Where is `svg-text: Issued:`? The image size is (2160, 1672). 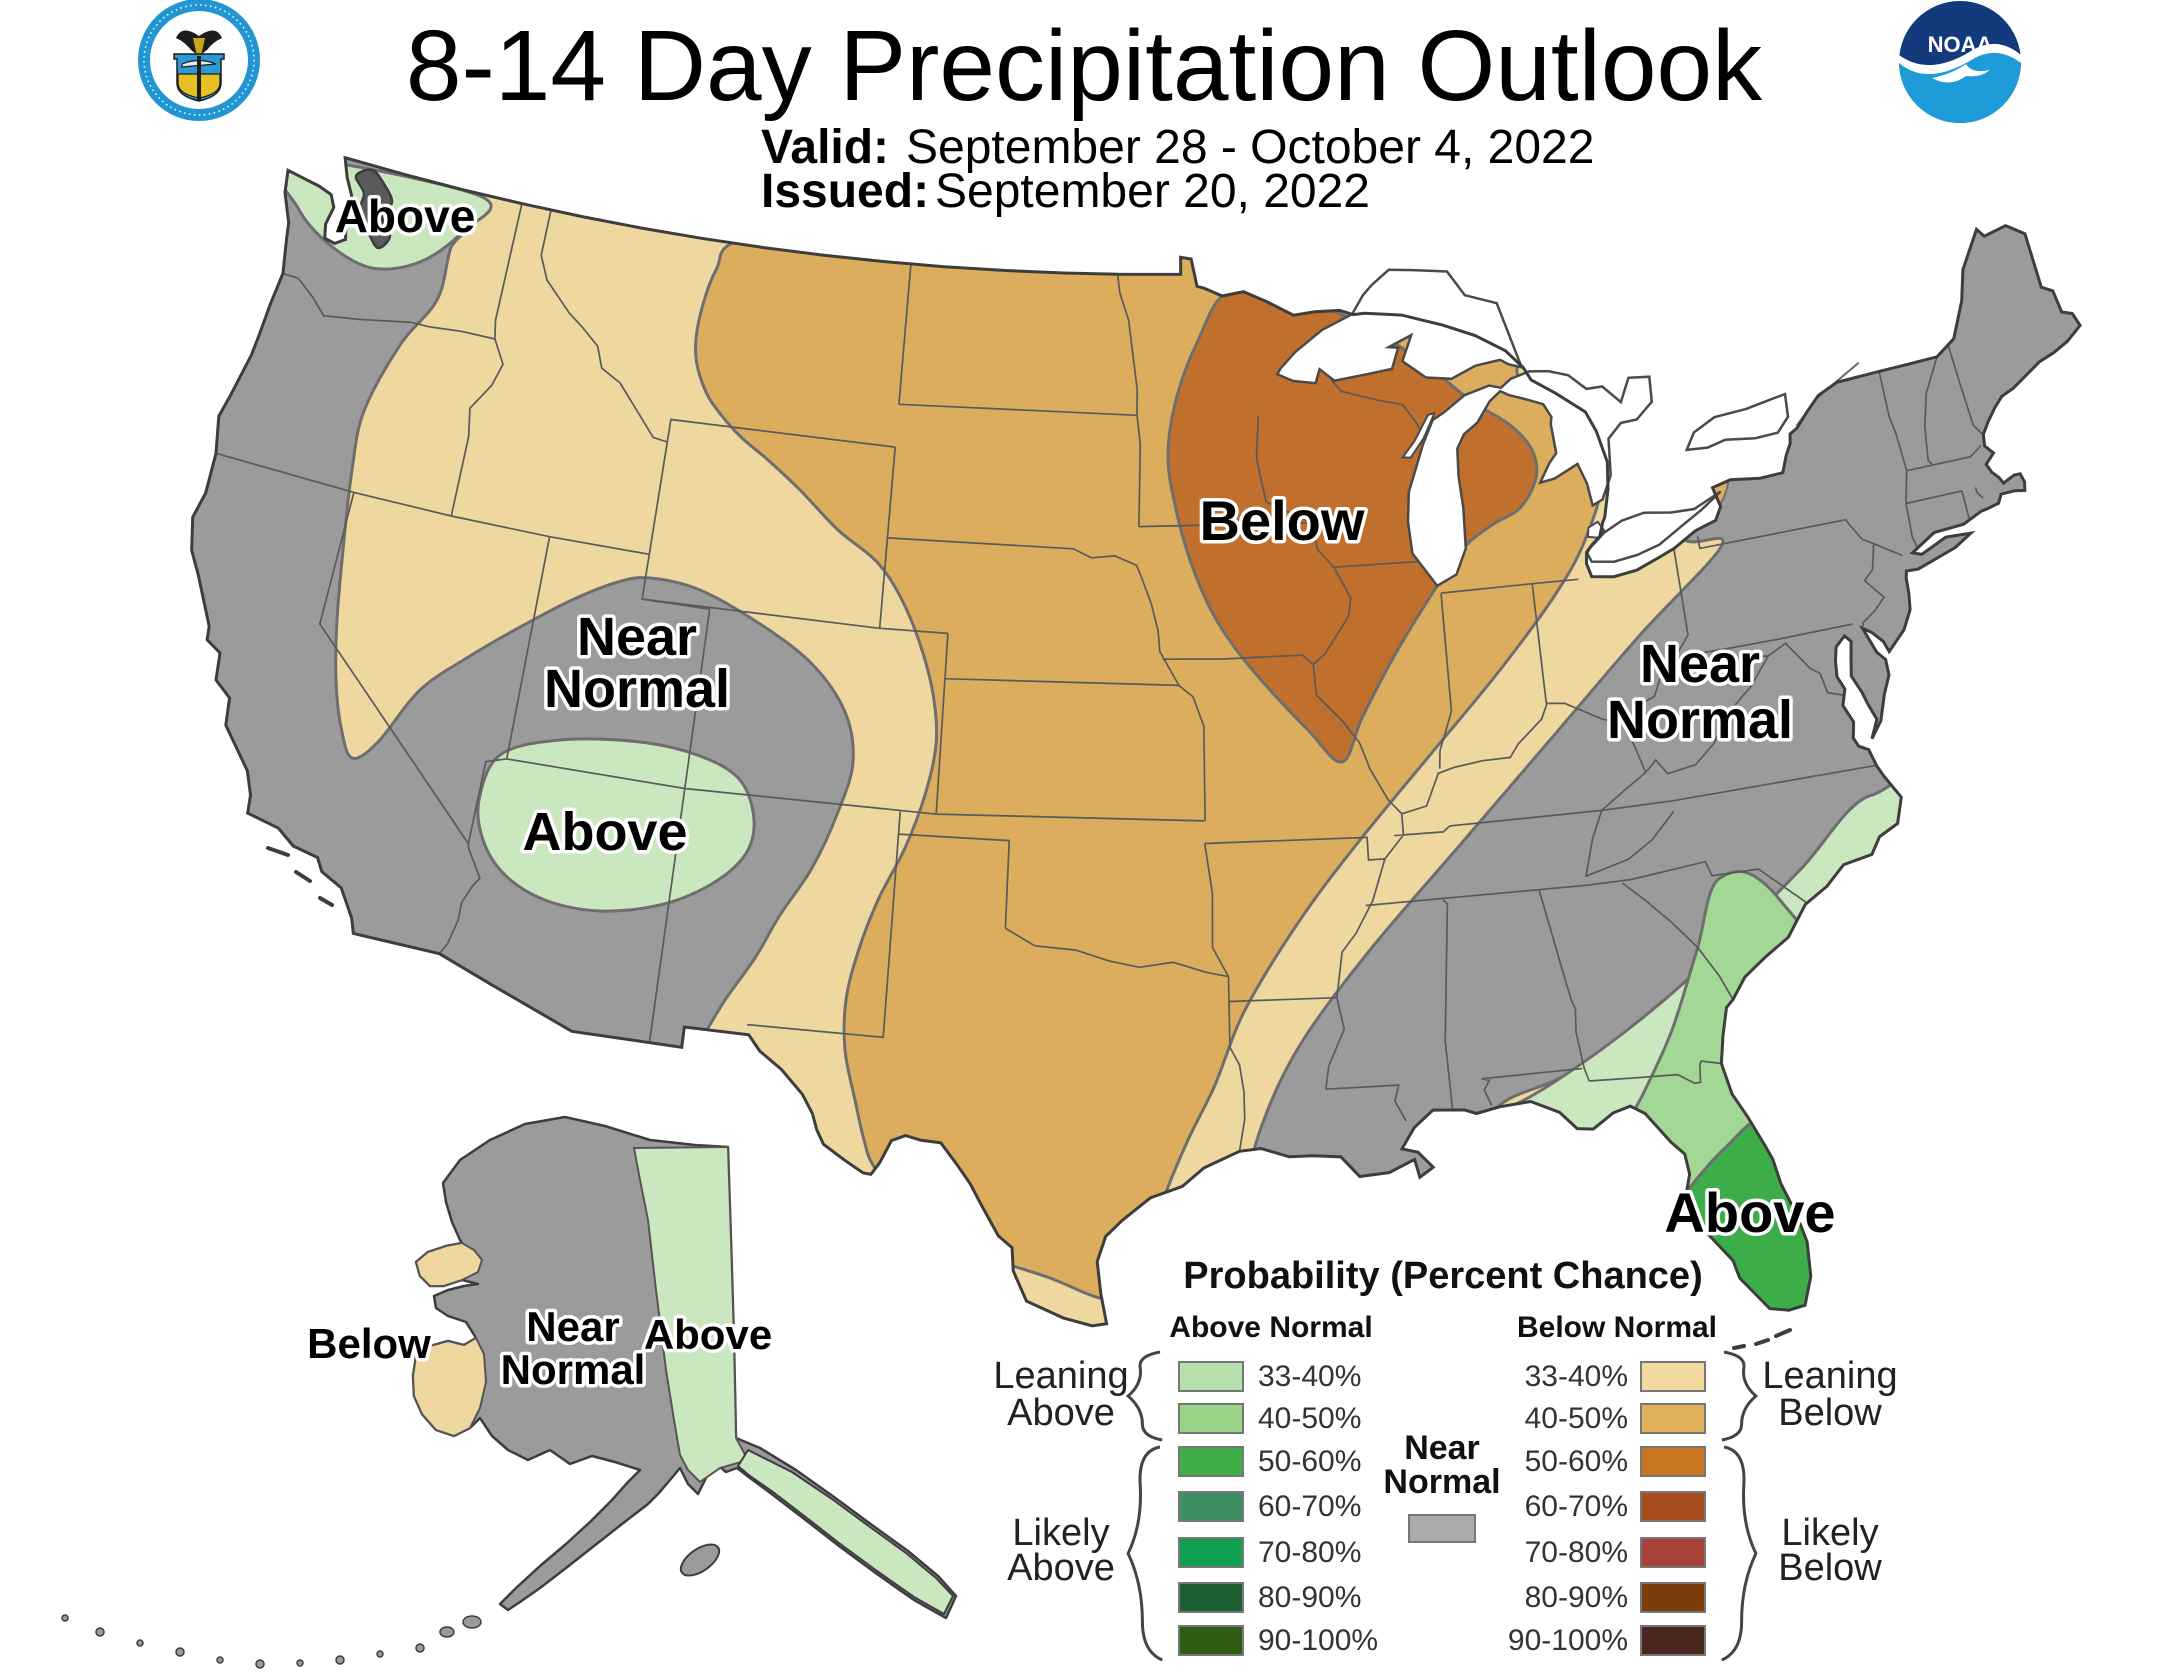
svg-text: Issued: is located at coordinates (845, 191).